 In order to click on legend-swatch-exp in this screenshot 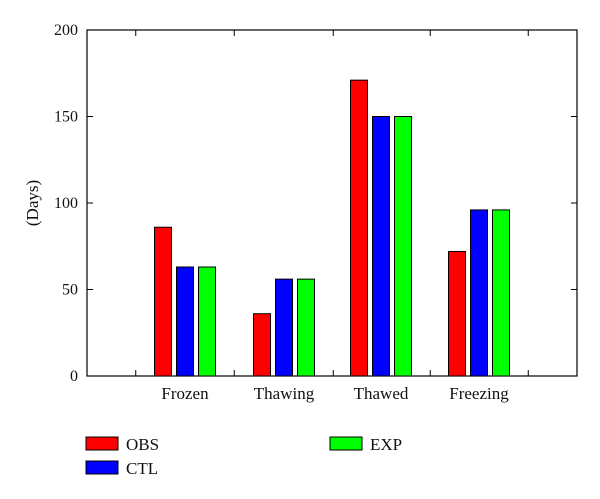, I will do `click(346, 443)`.